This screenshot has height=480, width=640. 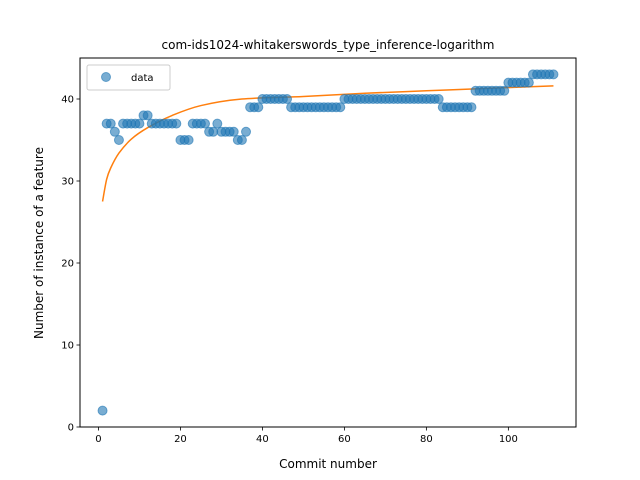 What do you see at coordinates (39, 243) in the screenshot?
I see `y-axis-label: Number of instance of a feature` at bounding box center [39, 243].